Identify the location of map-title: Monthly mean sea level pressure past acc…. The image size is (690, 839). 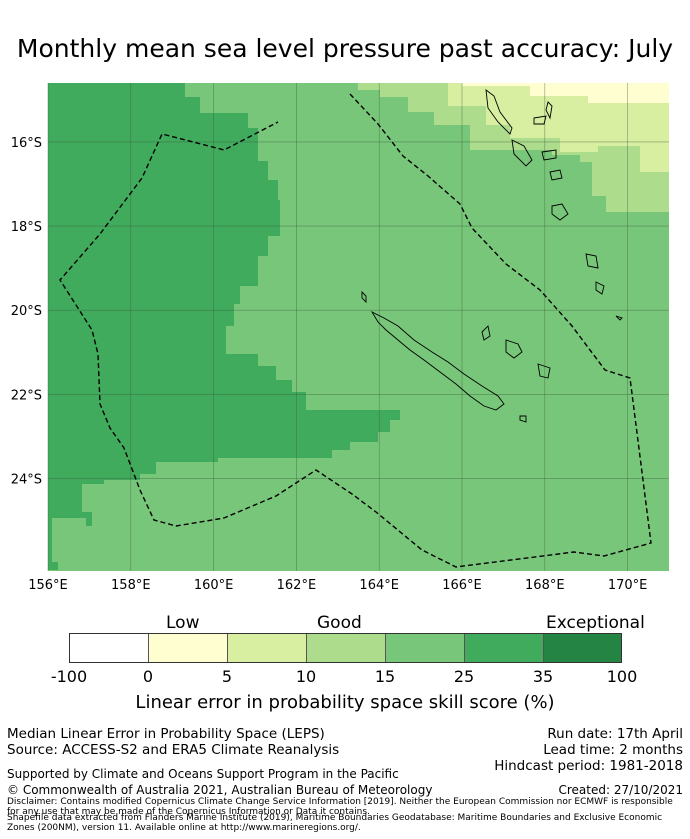
(345, 48).